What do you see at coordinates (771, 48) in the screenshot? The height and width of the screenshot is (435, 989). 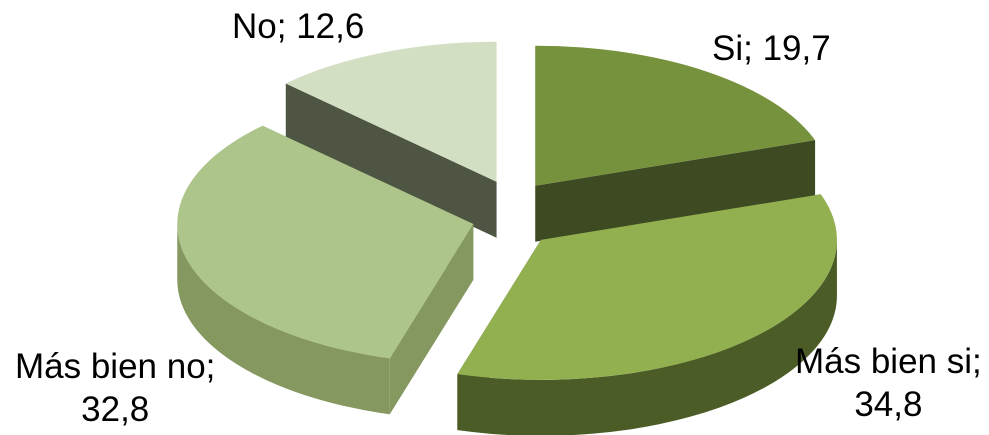 I see `slice-label-si: Si; 19,7` at bounding box center [771, 48].